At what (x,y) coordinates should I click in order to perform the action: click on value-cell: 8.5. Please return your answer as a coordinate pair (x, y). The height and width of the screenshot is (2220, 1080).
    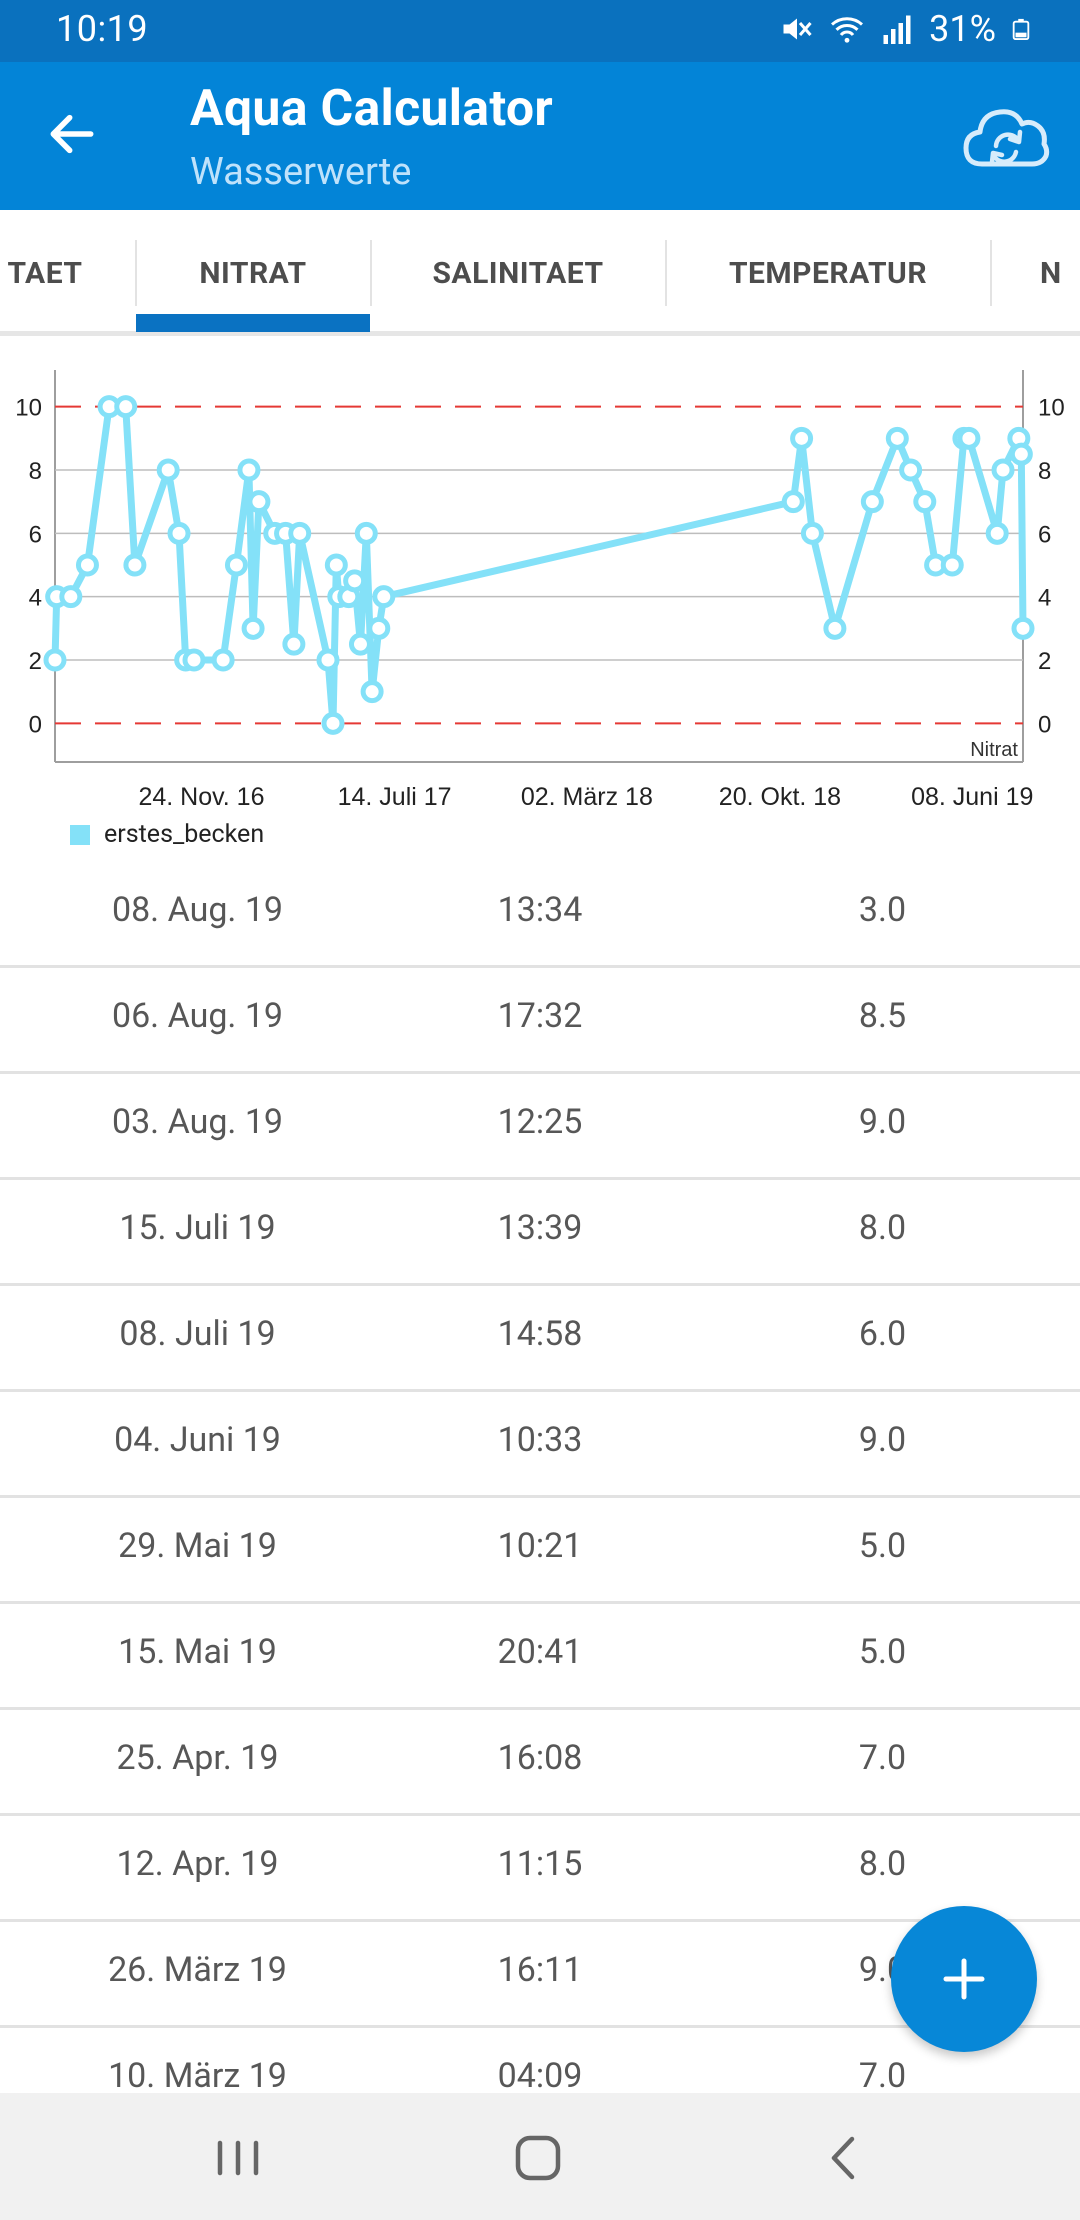
    Looking at the image, I should click on (882, 1016).